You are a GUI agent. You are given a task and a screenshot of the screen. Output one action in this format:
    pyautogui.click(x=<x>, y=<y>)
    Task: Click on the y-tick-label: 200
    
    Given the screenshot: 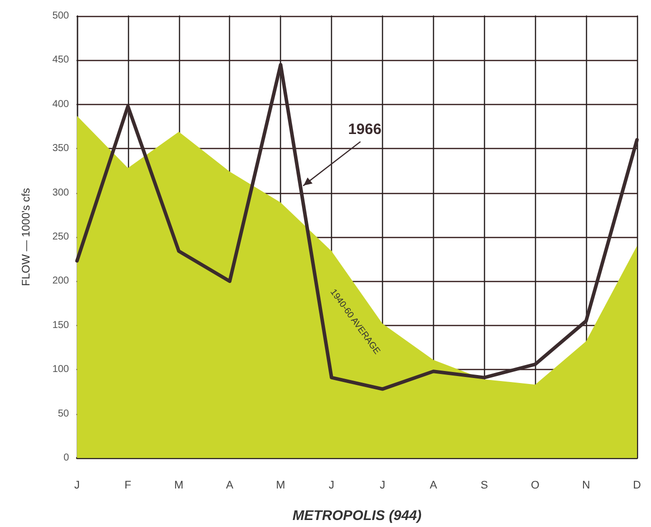 What is the action you would take?
    pyautogui.click(x=61, y=281)
    